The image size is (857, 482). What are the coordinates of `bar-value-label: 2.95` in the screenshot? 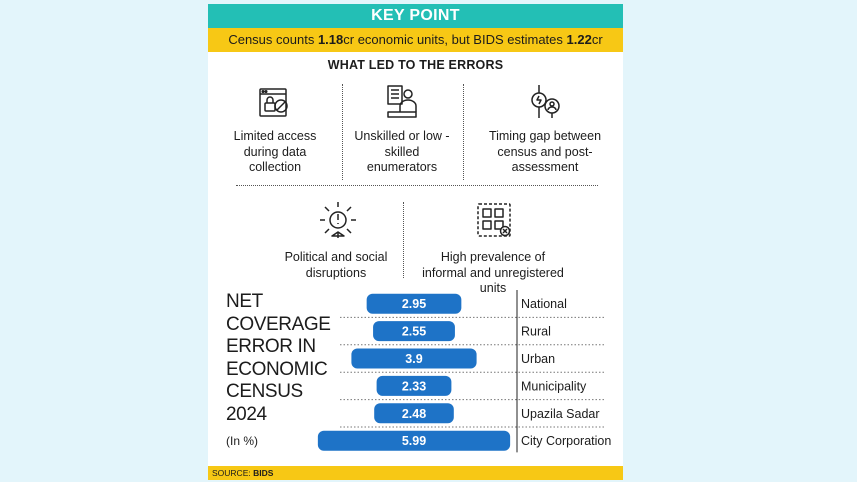 It's located at (414, 304).